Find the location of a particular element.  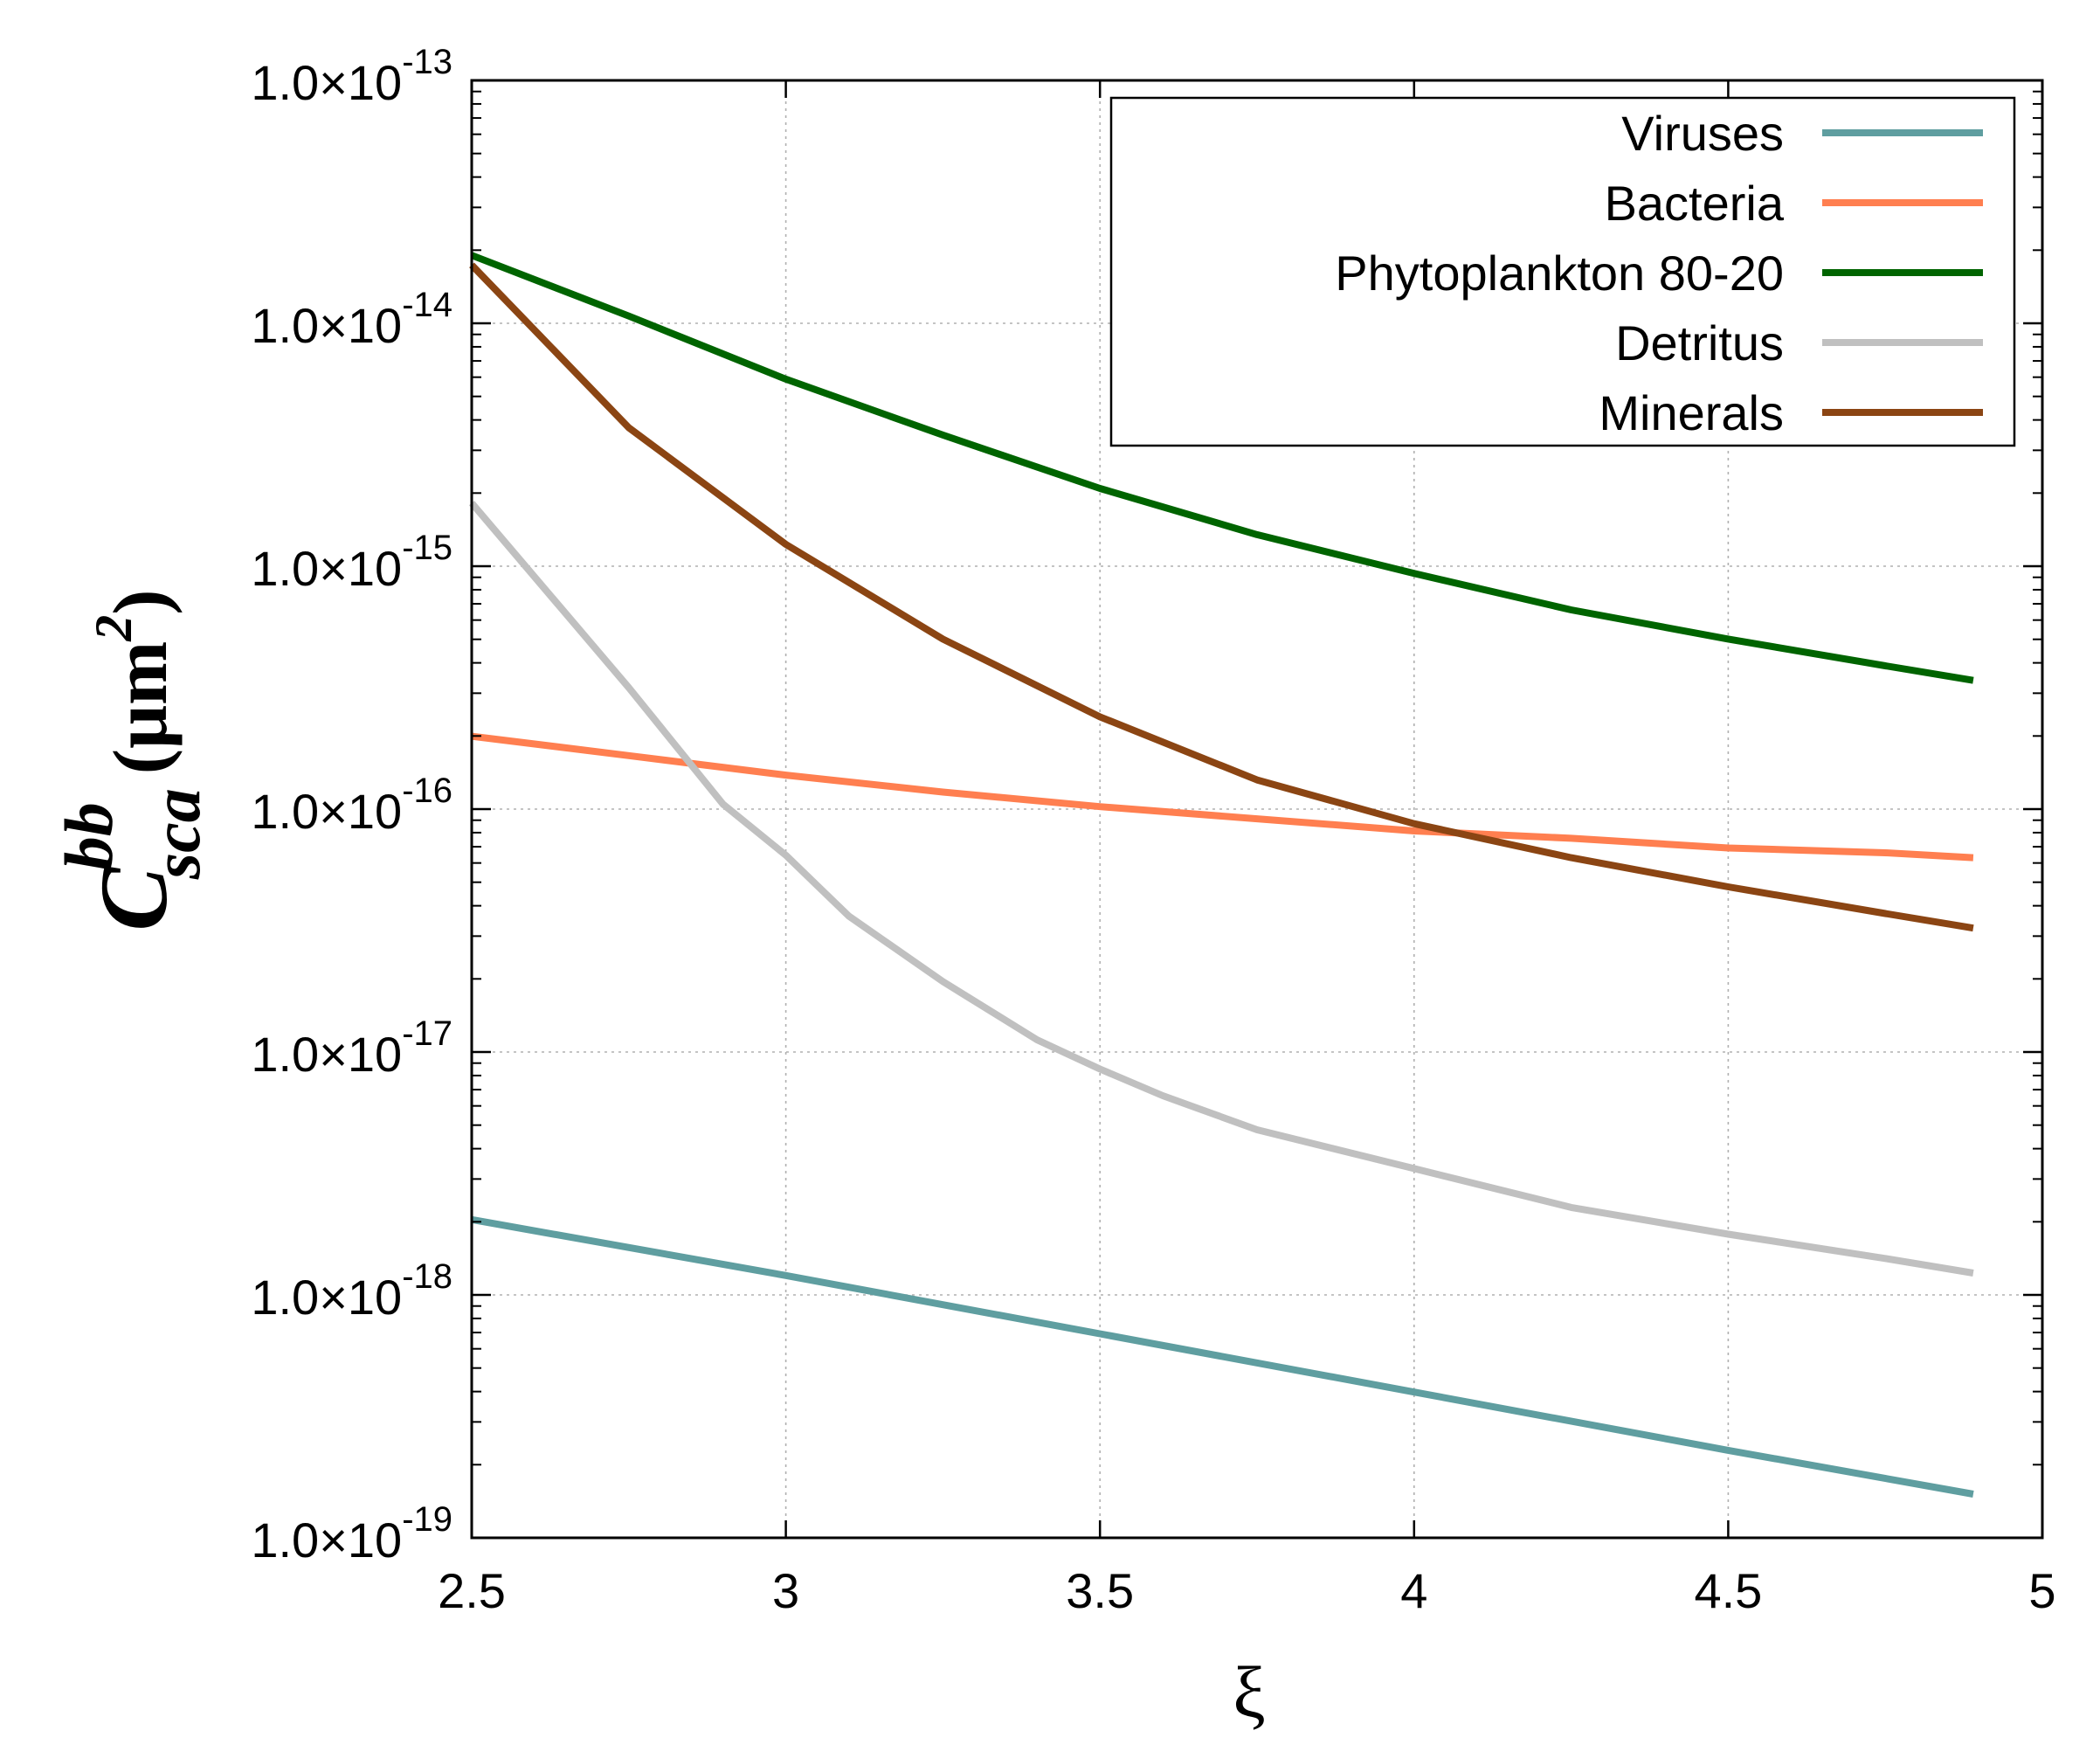

legend-label-viruses: Viruses is located at coordinates (1703, 133).